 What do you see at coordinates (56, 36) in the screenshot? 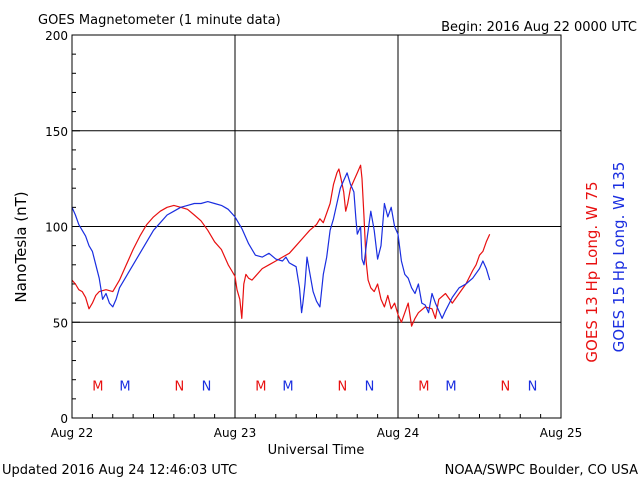
I see `y-tick-label: 200` at bounding box center [56, 36].